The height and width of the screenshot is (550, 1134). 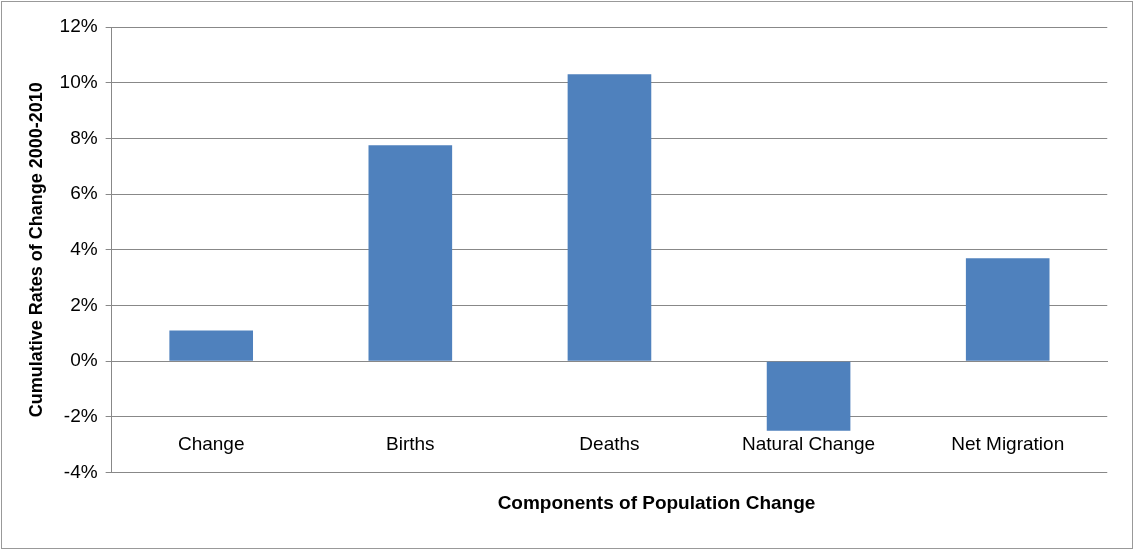 What do you see at coordinates (84, 137) in the screenshot?
I see `y-tick-label: 8%` at bounding box center [84, 137].